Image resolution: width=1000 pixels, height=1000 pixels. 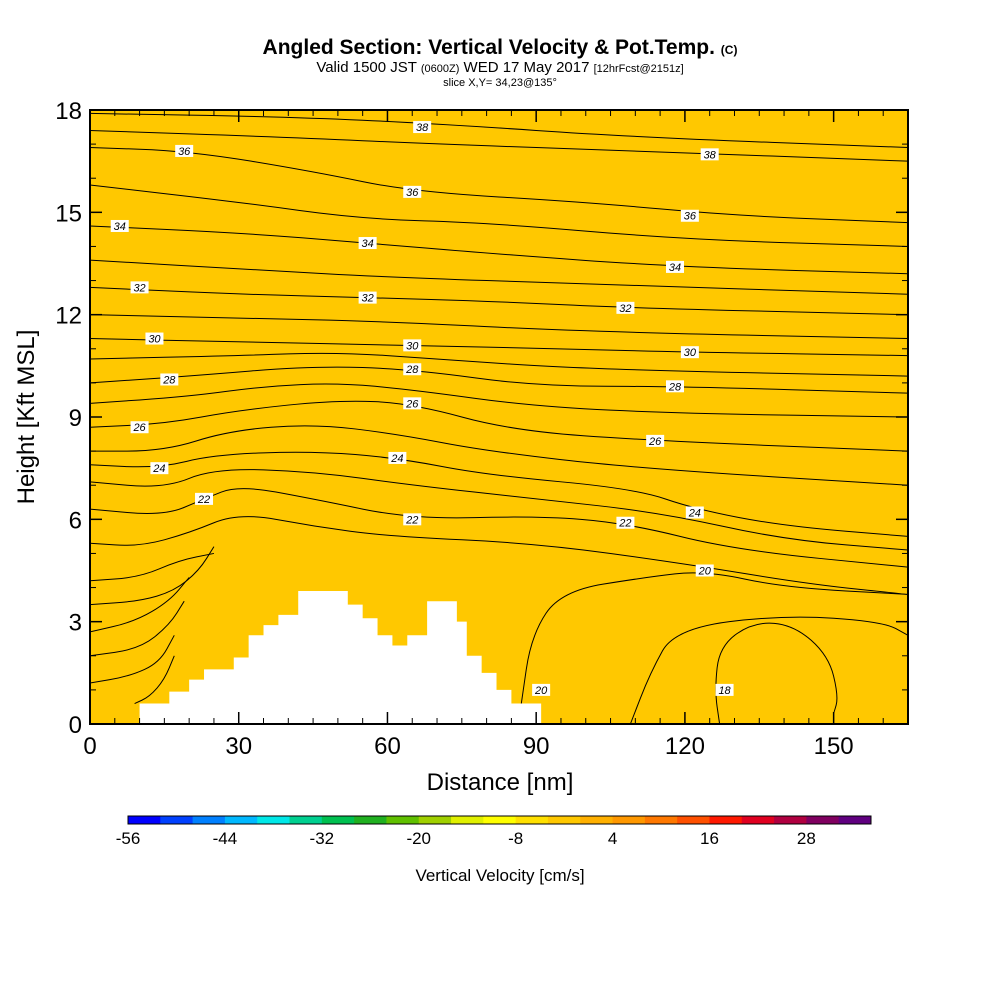 I want to click on colorbar-tick-label: -44, so click(x=225, y=838).